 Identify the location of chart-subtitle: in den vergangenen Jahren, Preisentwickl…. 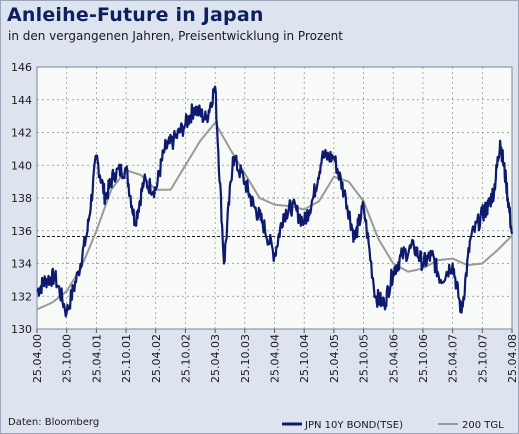
(175, 36).